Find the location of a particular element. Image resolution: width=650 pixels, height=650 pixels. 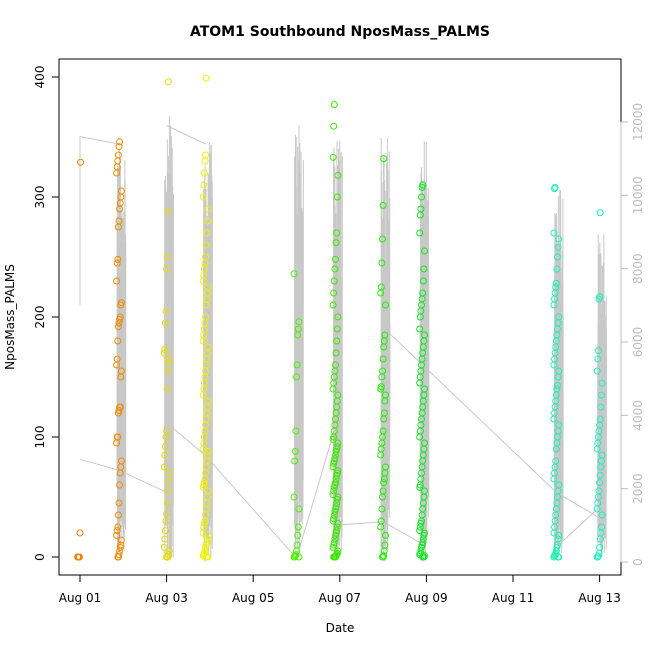

x-tick-label: Aug 05 is located at coordinates (253, 598).